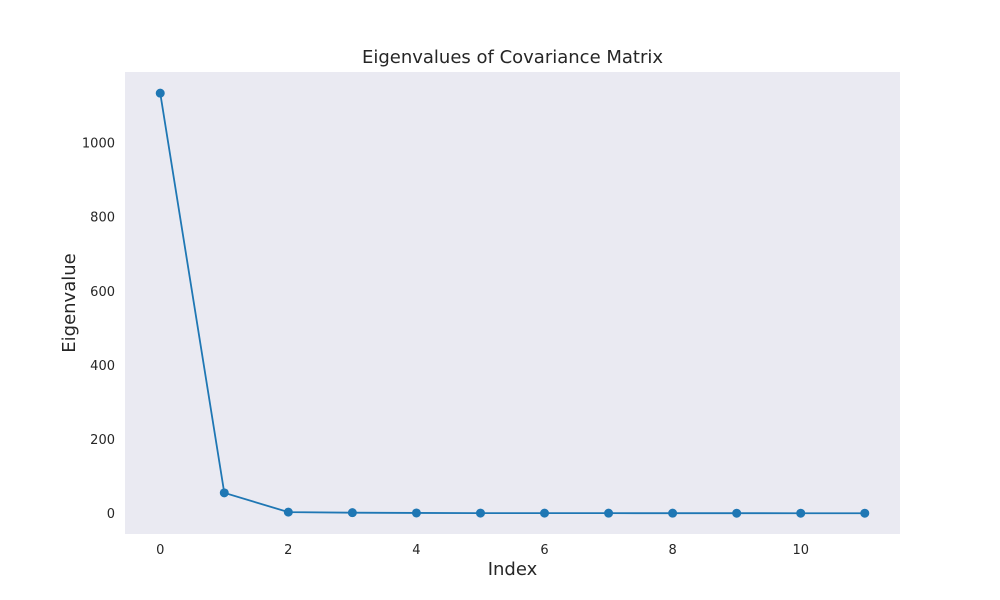 This screenshot has width=1000, height=600. I want to click on y-tick-label: 0, so click(111, 514).